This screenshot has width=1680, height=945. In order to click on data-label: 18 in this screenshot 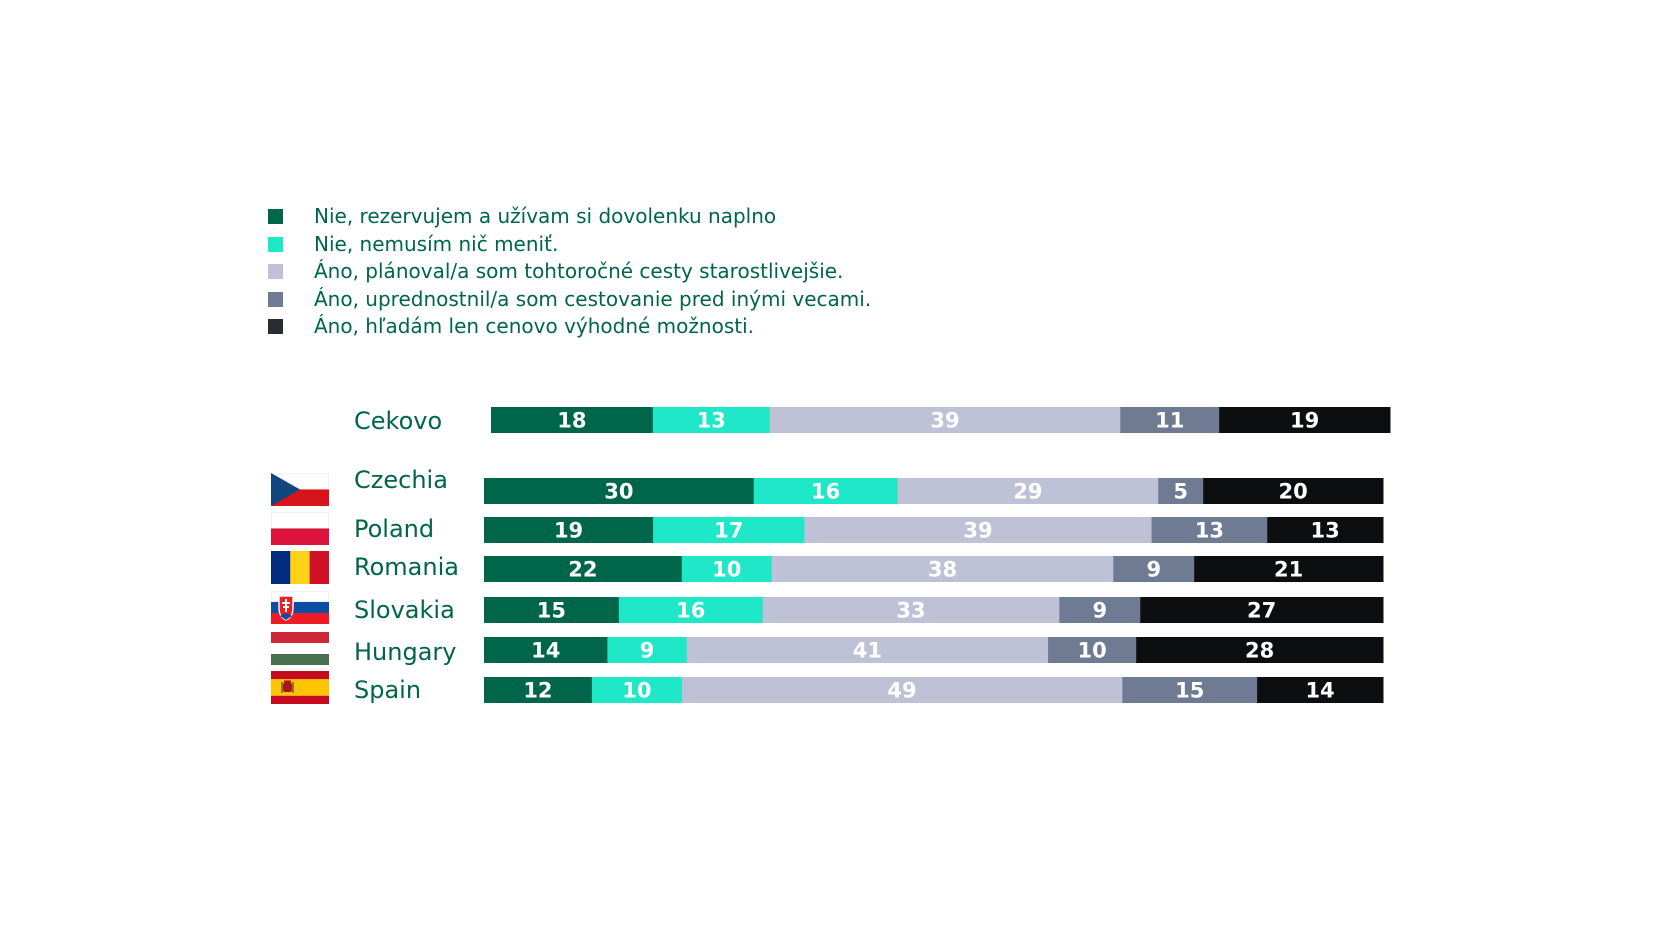, I will do `click(571, 421)`.